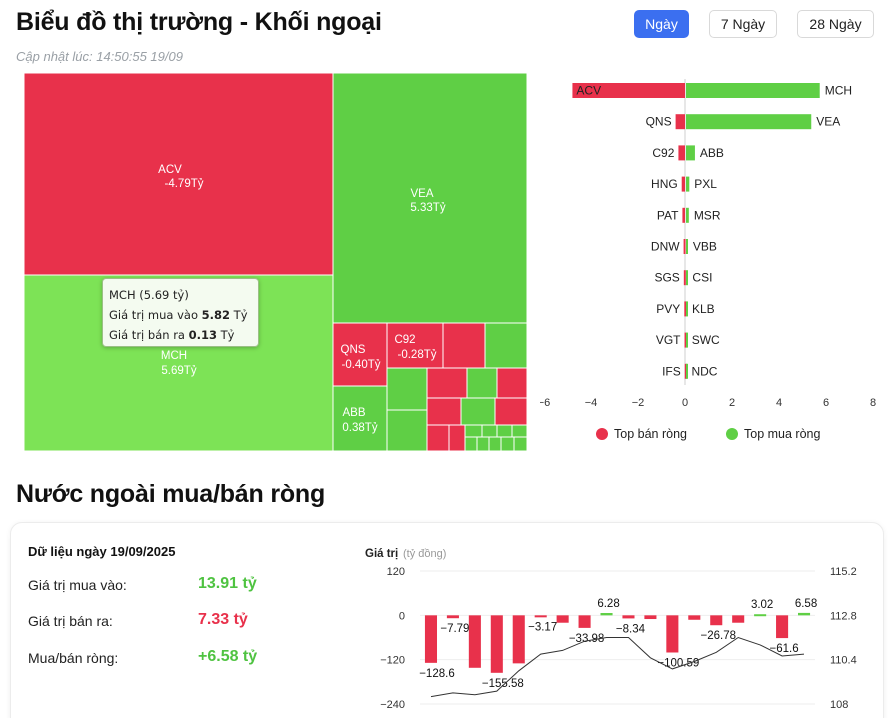 Image resolution: width=889 pixels, height=718 pixels. I want to click on buy-bar-vbb, so click(687, 246).